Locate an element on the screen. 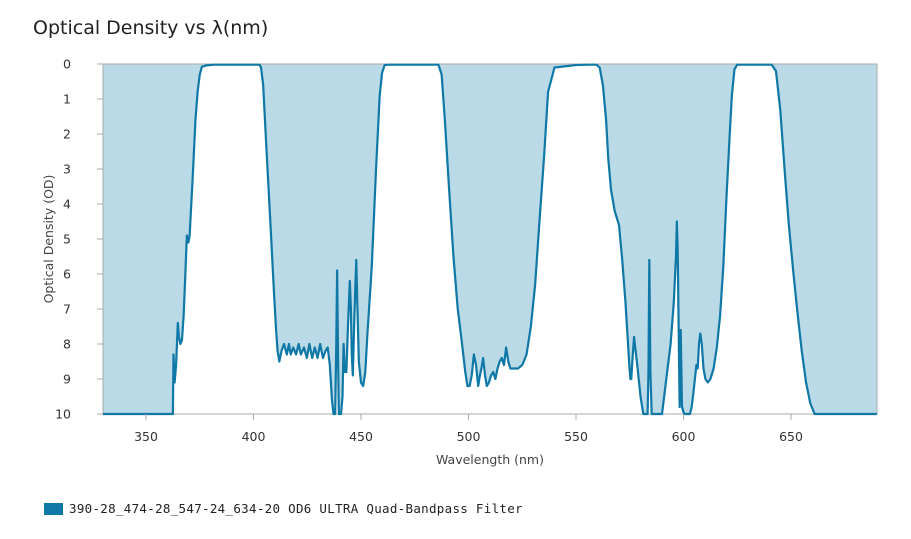 This screenshot has height=539, width=911. legend-swatch is located at coordinates (53, 508).